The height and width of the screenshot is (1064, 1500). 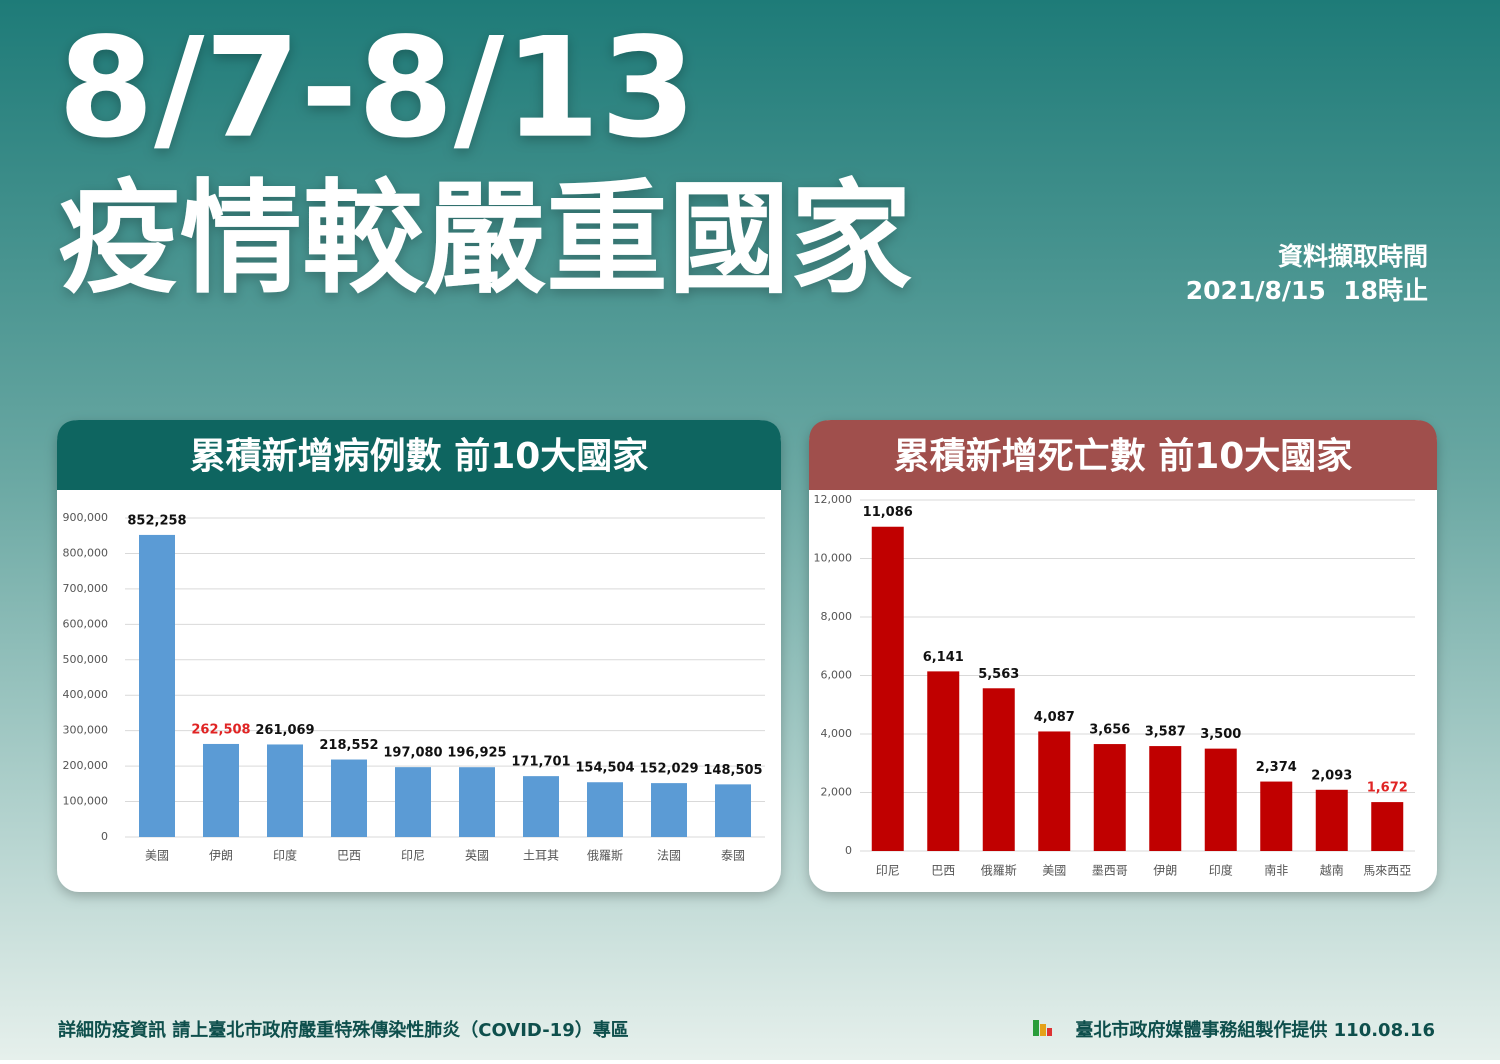 What do you see at coordinates (1276, 870) in the screenshot?
I see `x-tick-label: 南非` at bounding box center [1276, 870].